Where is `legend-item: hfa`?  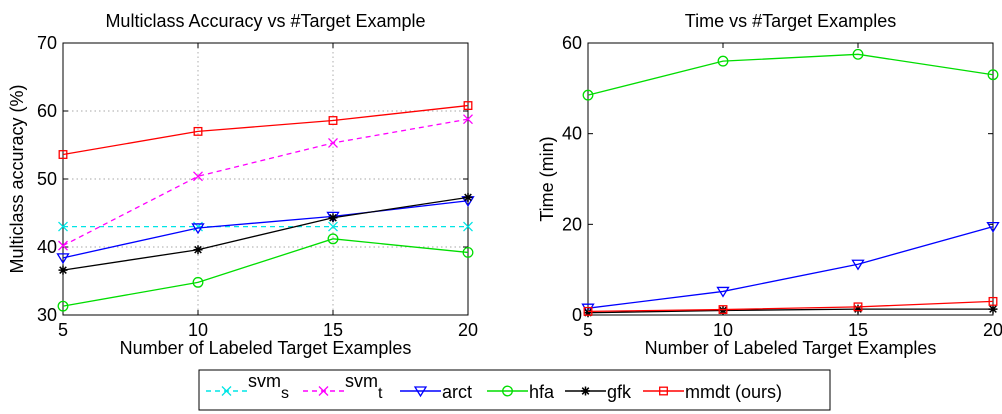
legend-item: hfa is located at coordinates (521, 392).